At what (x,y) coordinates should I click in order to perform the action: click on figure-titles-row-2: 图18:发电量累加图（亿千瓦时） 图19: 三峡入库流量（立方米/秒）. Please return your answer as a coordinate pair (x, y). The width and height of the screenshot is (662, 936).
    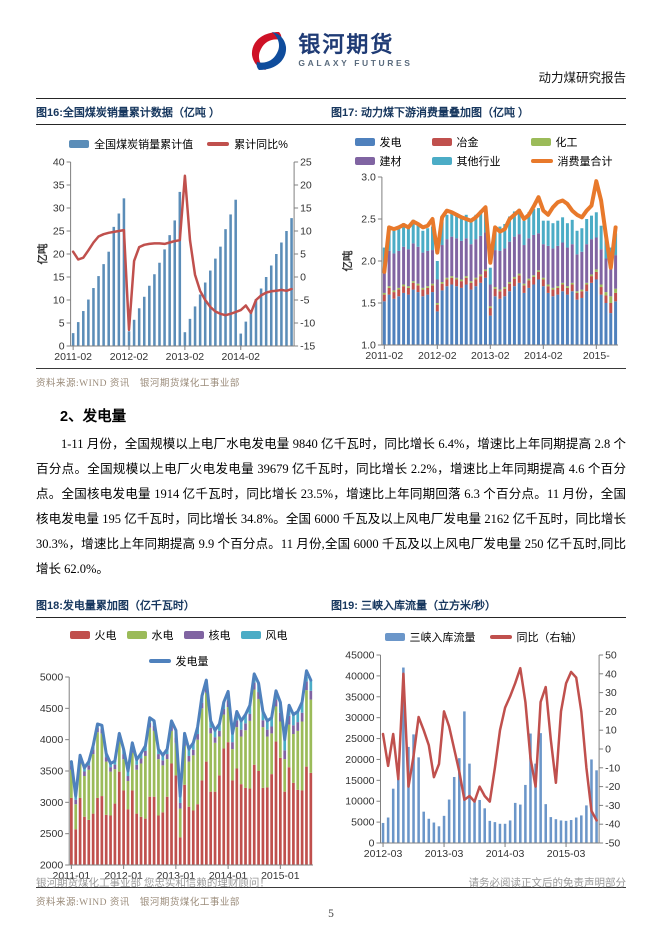
    Looking at the image, I should click on (331, 605).